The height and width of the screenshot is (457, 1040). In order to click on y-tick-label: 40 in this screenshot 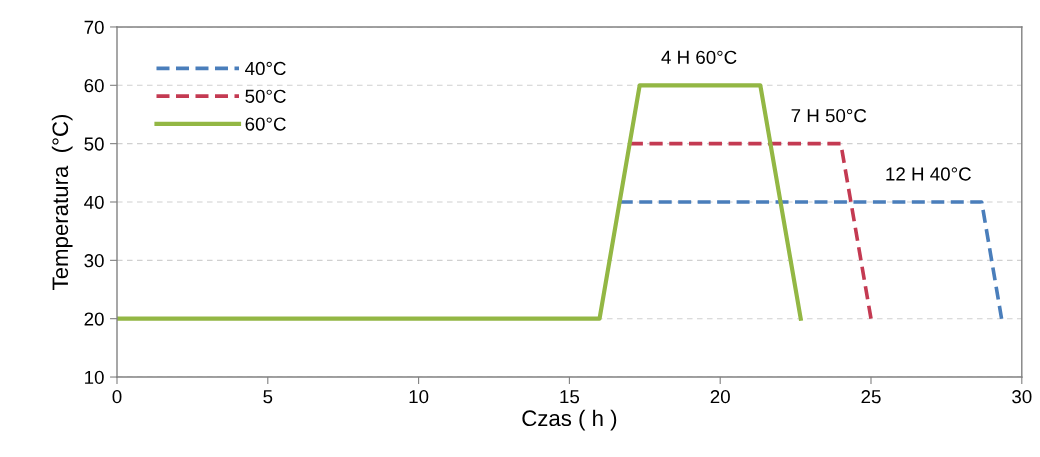, I will do `click(94, 202)`.